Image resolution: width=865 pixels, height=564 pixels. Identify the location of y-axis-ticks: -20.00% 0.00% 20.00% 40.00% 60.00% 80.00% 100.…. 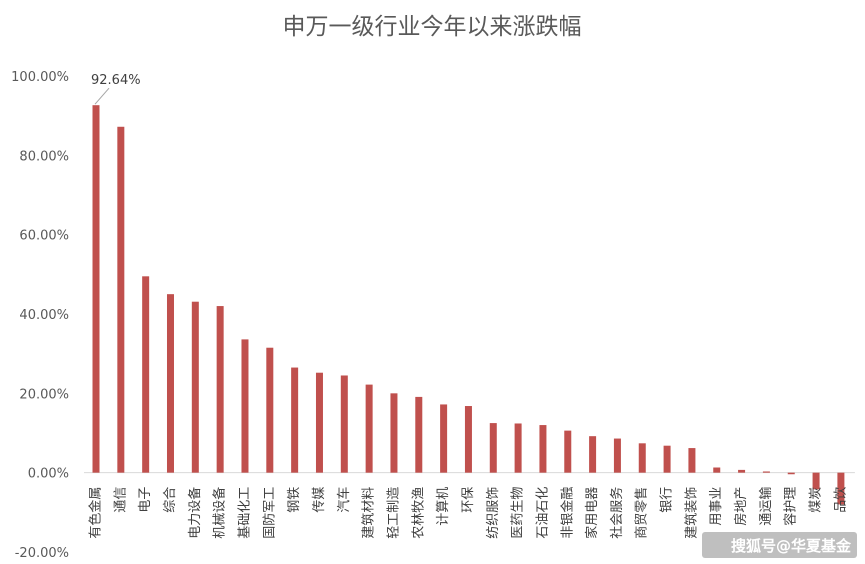
(40, 315).